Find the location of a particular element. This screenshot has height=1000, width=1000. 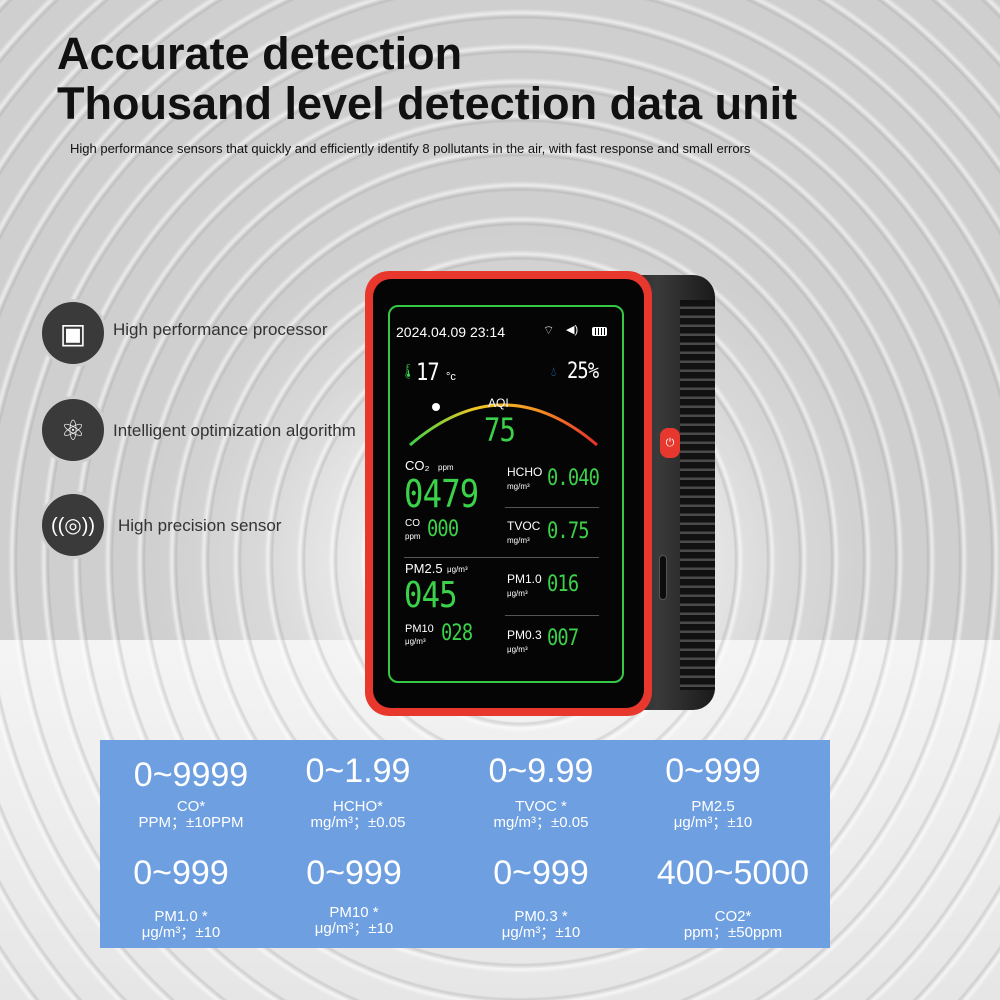

co-label: CO is located at coordinates (412, 523).